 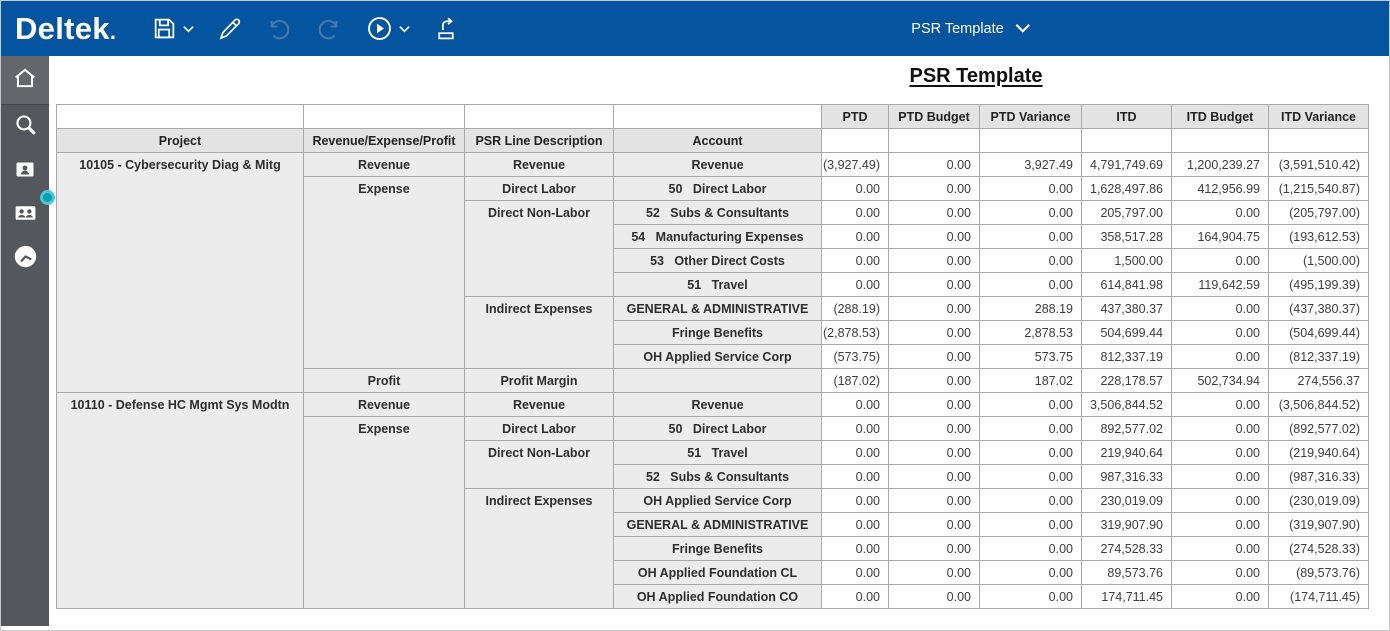 I want to click on cell-value: (2,878.53), so click(x=855, y=332).